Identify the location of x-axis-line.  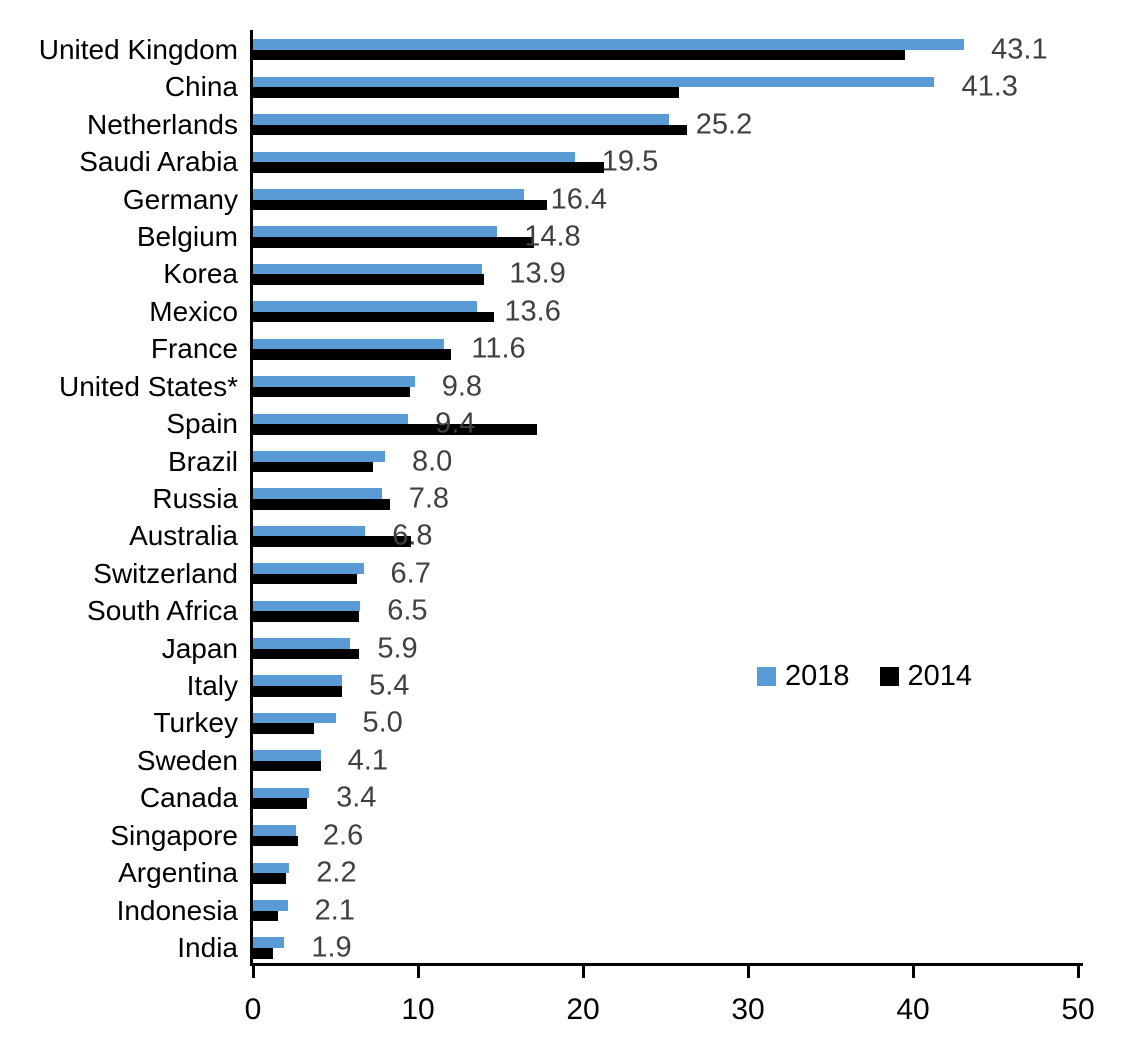
(666, 964).